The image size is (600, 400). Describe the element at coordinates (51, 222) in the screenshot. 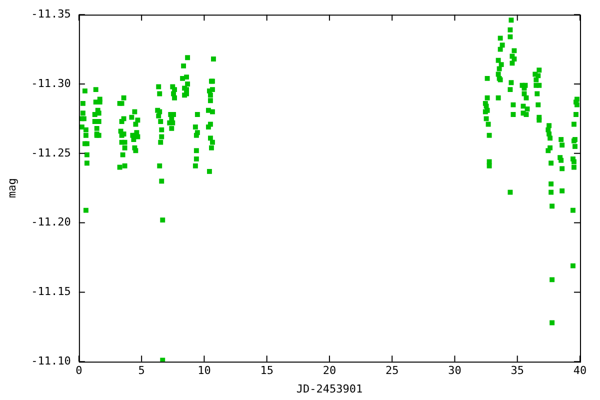

I see `y-tick-label: -11.20` at that location.